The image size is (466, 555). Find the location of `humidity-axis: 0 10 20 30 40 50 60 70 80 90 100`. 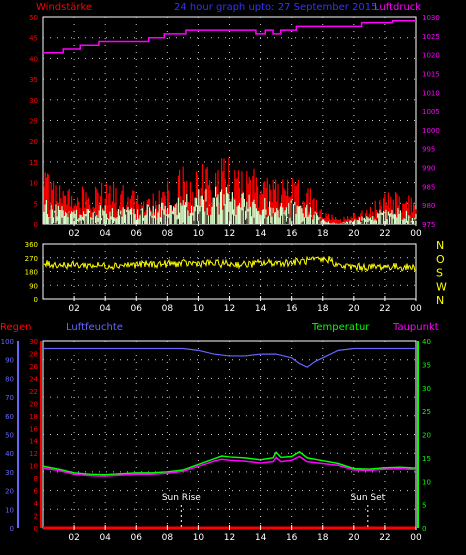

humidity-axis: 0 10 20 30 40 50 60 70 80 90 100 is located at coordinates (10, 435).